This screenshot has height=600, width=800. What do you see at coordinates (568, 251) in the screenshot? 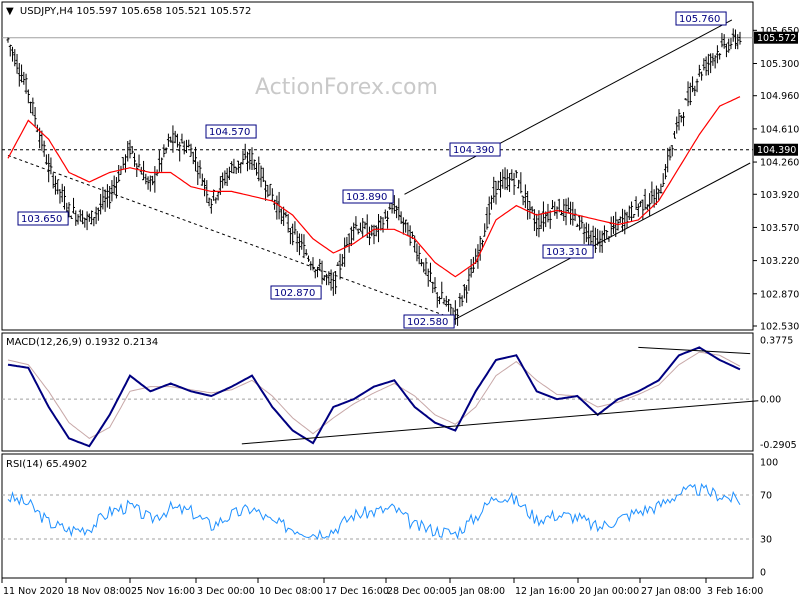
I see `tag-103310: 103.310` at bounding box center [568, 251].